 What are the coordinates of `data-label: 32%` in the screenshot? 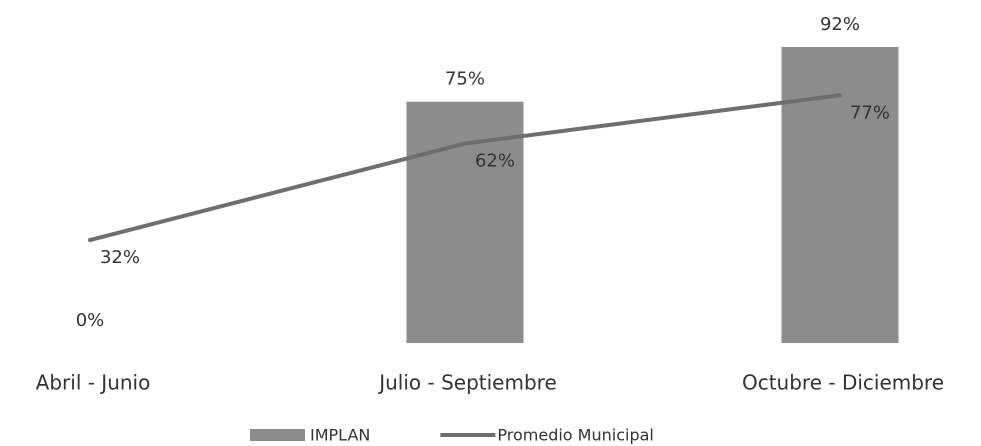 It's located at (120, 257).